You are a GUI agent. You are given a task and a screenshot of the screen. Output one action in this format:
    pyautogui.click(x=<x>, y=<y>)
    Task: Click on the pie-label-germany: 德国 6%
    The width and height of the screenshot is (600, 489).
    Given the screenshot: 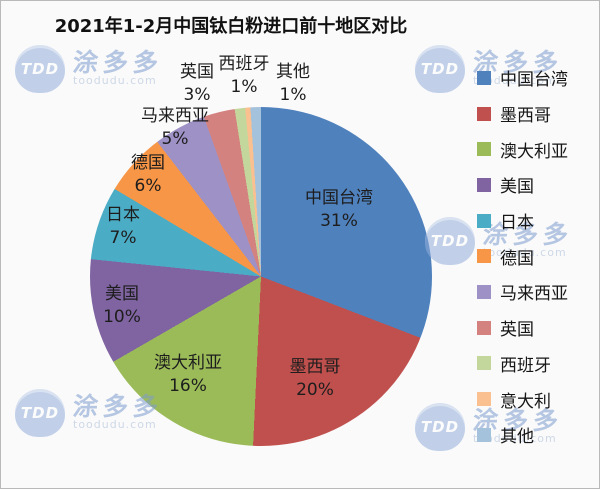 What is the action you would take?
    pyautogui.click(x=148, y=175)
    